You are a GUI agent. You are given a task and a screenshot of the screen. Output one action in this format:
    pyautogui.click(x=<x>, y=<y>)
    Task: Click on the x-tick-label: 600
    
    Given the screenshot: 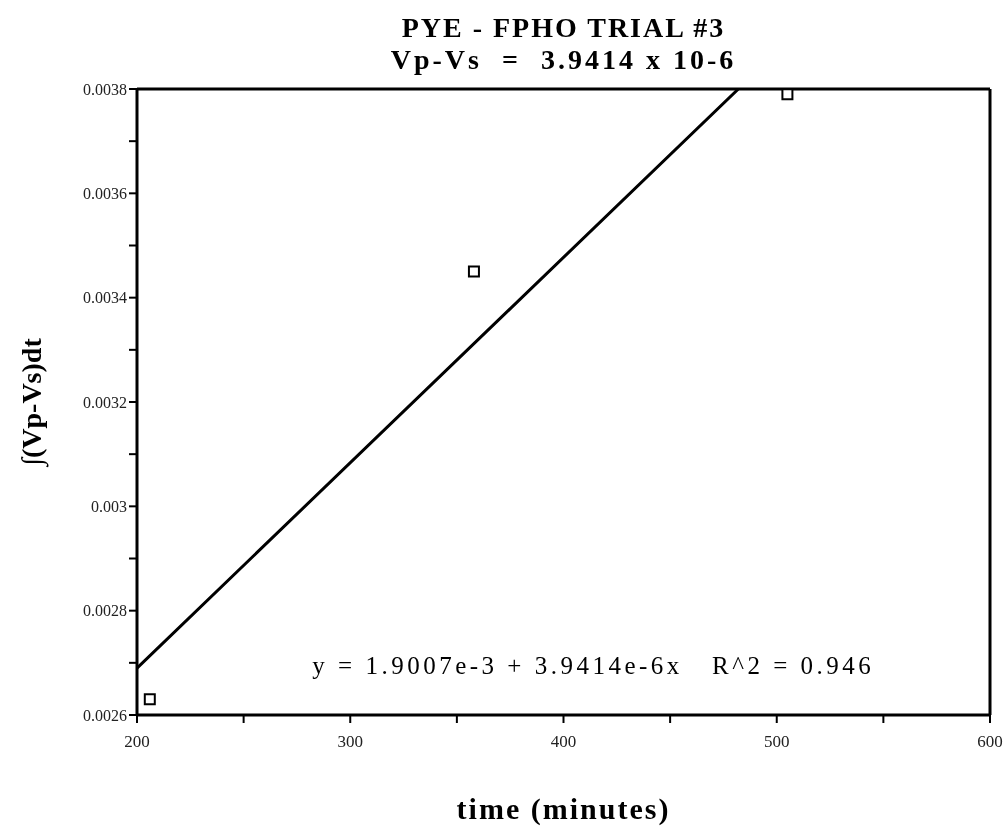 What is the action you would take?
    pyautogui.click(x=990, y=742)
    